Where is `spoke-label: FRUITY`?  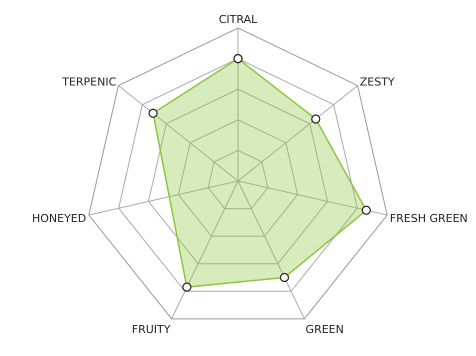 spoke-label: FRUITY is located at coordinates (151, 329).